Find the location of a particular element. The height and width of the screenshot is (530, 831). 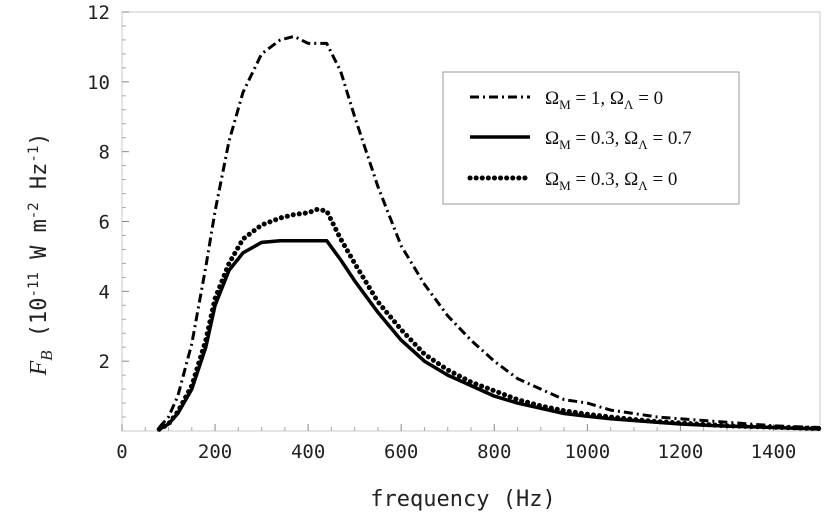

y-axis-symbol: F is located at coordinates (39, 369).